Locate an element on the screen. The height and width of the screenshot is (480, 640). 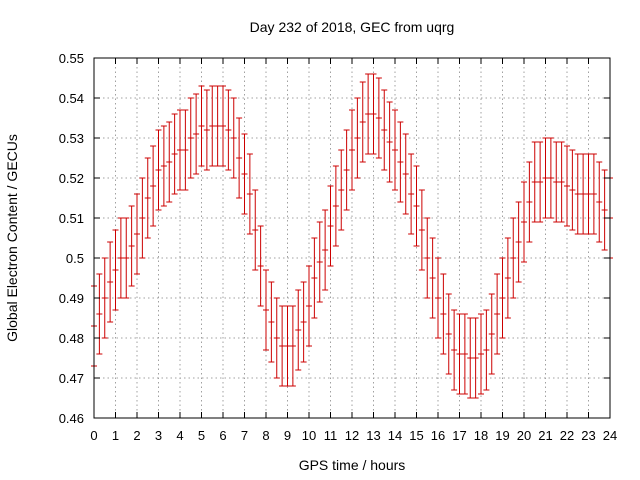
chart-title: Day 232 of 2018, GEC from uqrg is located at coordinates (352, 27).